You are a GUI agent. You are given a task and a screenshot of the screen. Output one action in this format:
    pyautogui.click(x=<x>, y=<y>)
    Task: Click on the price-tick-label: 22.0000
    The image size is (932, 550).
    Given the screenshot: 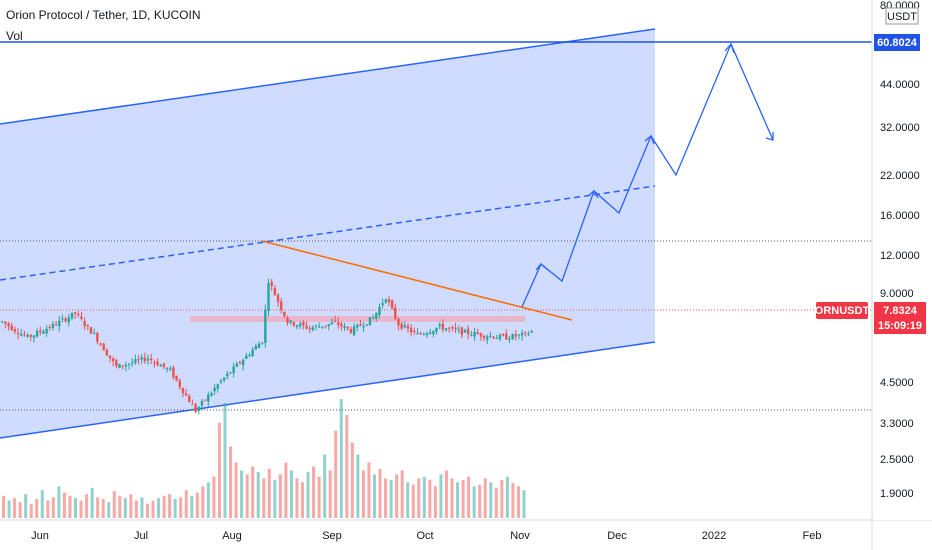 What is the action you would take?
    pyautogui.click(x=900, y=176)
    